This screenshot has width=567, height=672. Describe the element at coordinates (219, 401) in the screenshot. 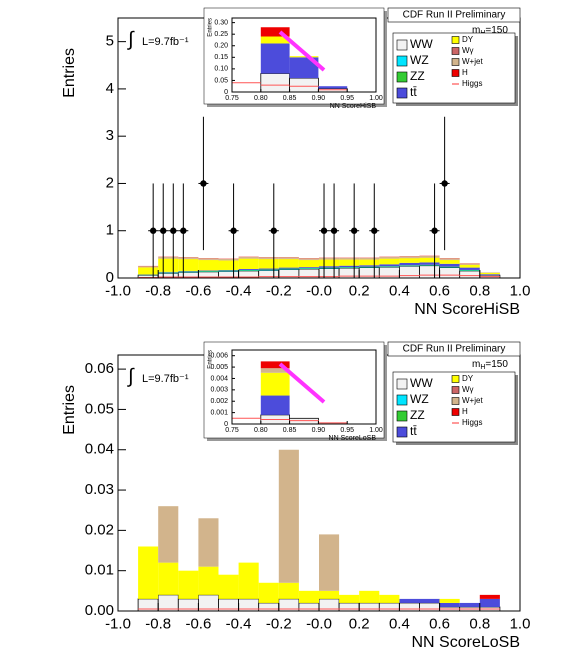

I see `y-tick-label: 0.002` at that location.